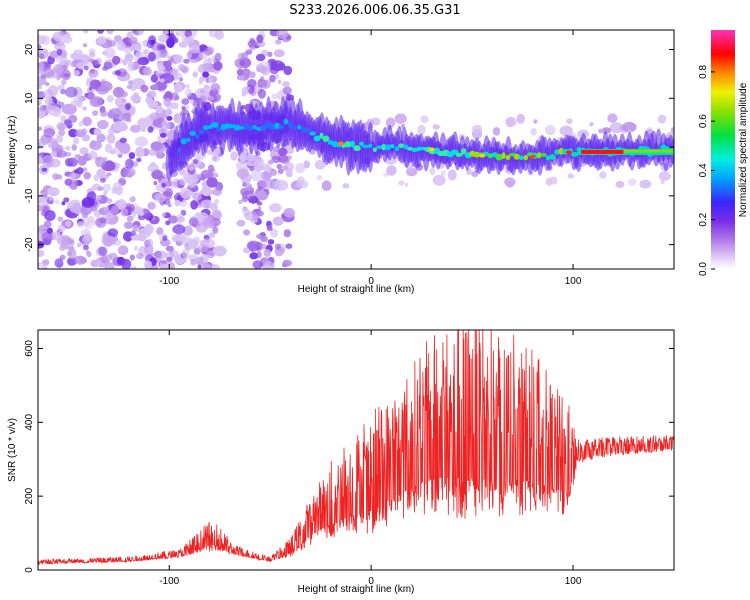 The width and height of the screenshot is (750, 600). Describe the element at coordinates (743, 149) in the screenshot. I see `colorbar-label: Normalized spectral amplitude` at that location.